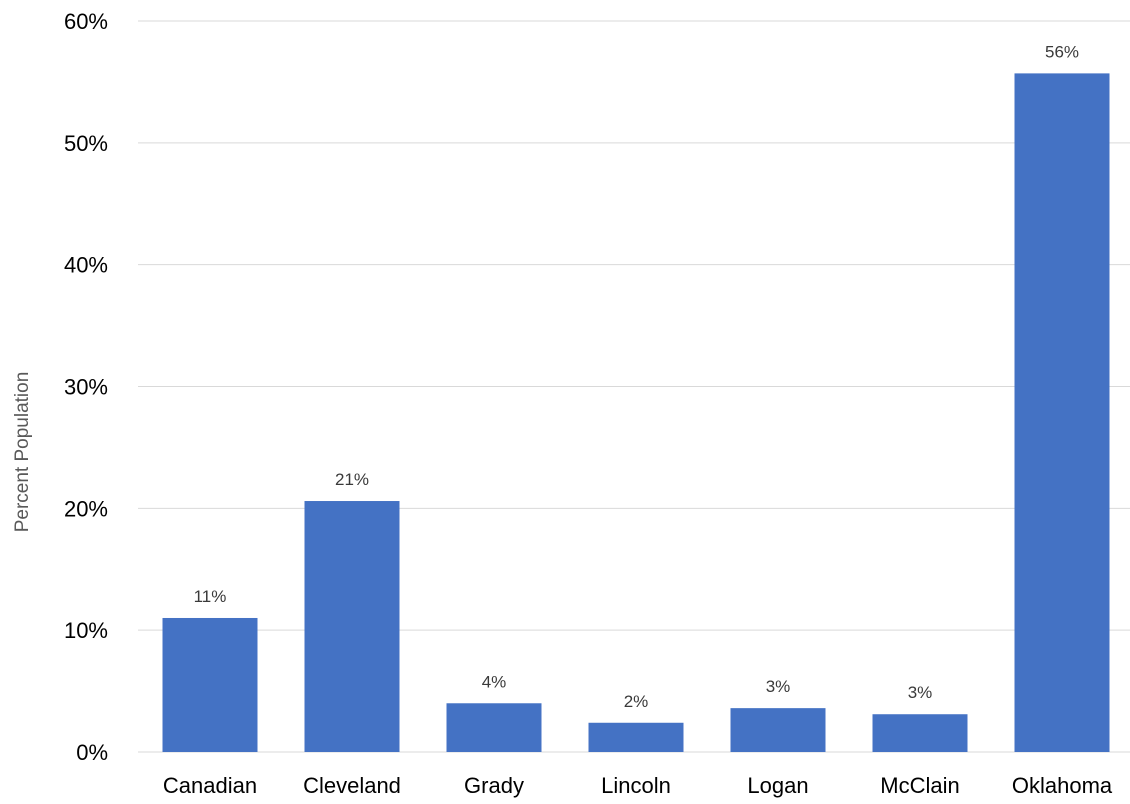 The image size is (1130, 804). What do you see at coordinates (494, 681) in the screenshot?
I see `data-label-grady: 4%` at bounding box center [494, 681].